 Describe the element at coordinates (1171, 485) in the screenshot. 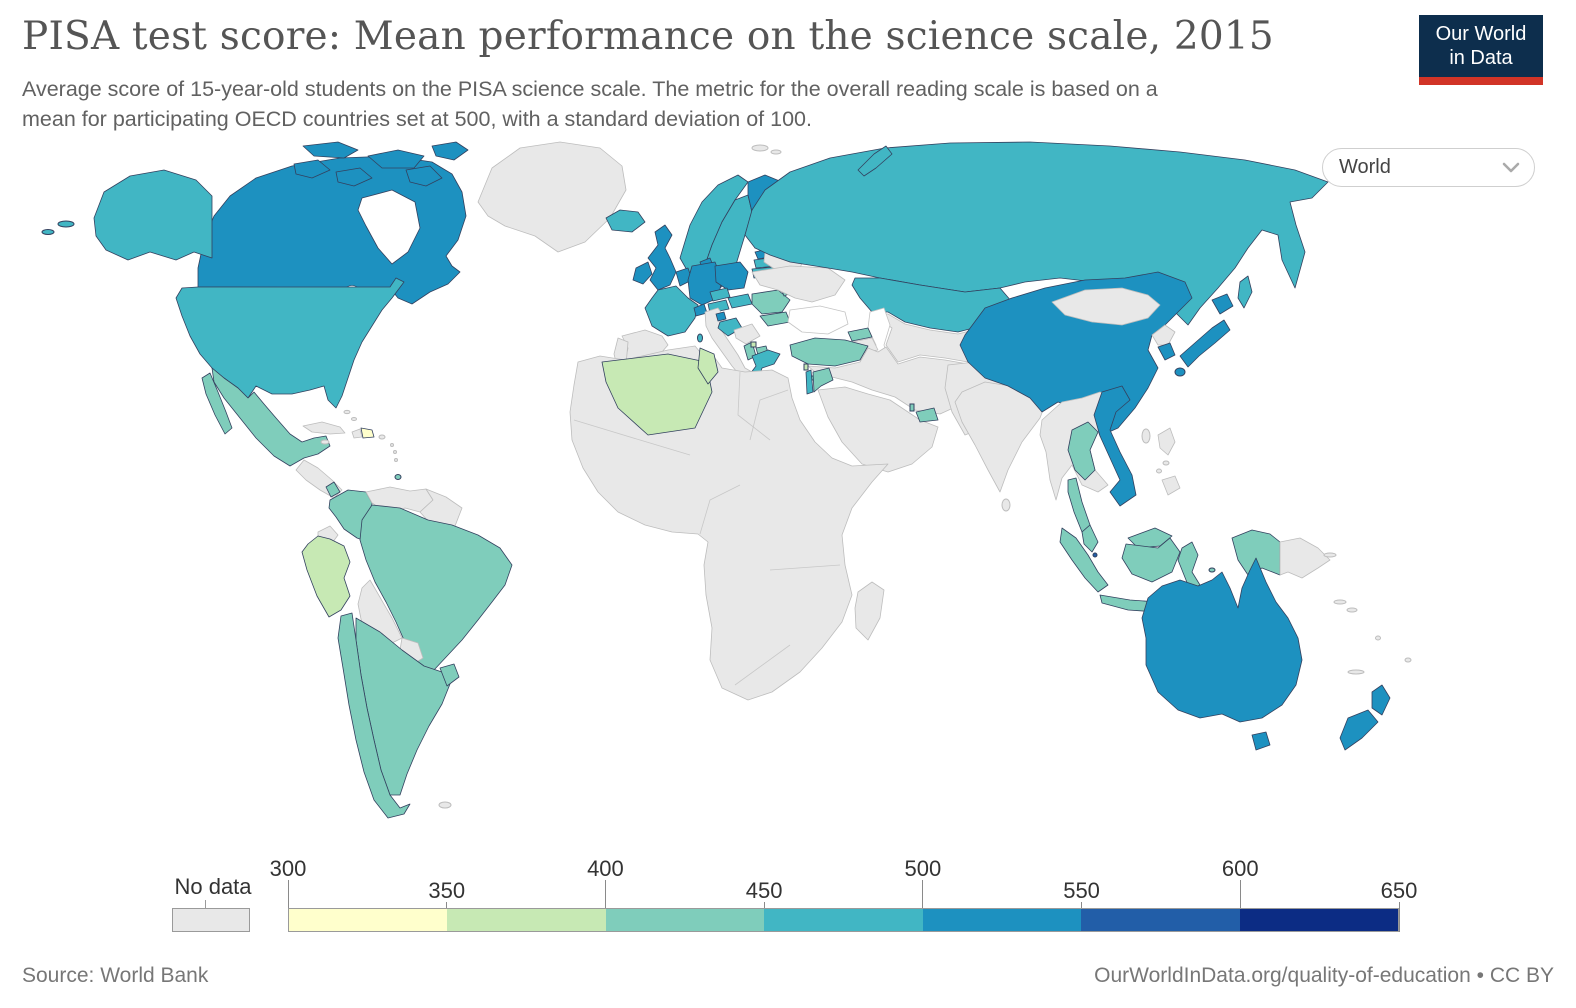

I see `map-region-mindanao` at that location.